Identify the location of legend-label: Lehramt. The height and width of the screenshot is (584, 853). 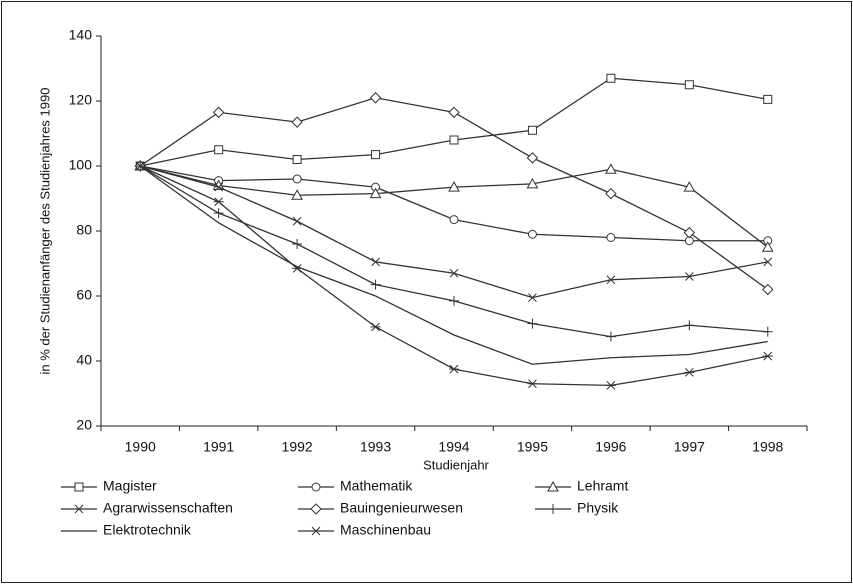
(602, 486).